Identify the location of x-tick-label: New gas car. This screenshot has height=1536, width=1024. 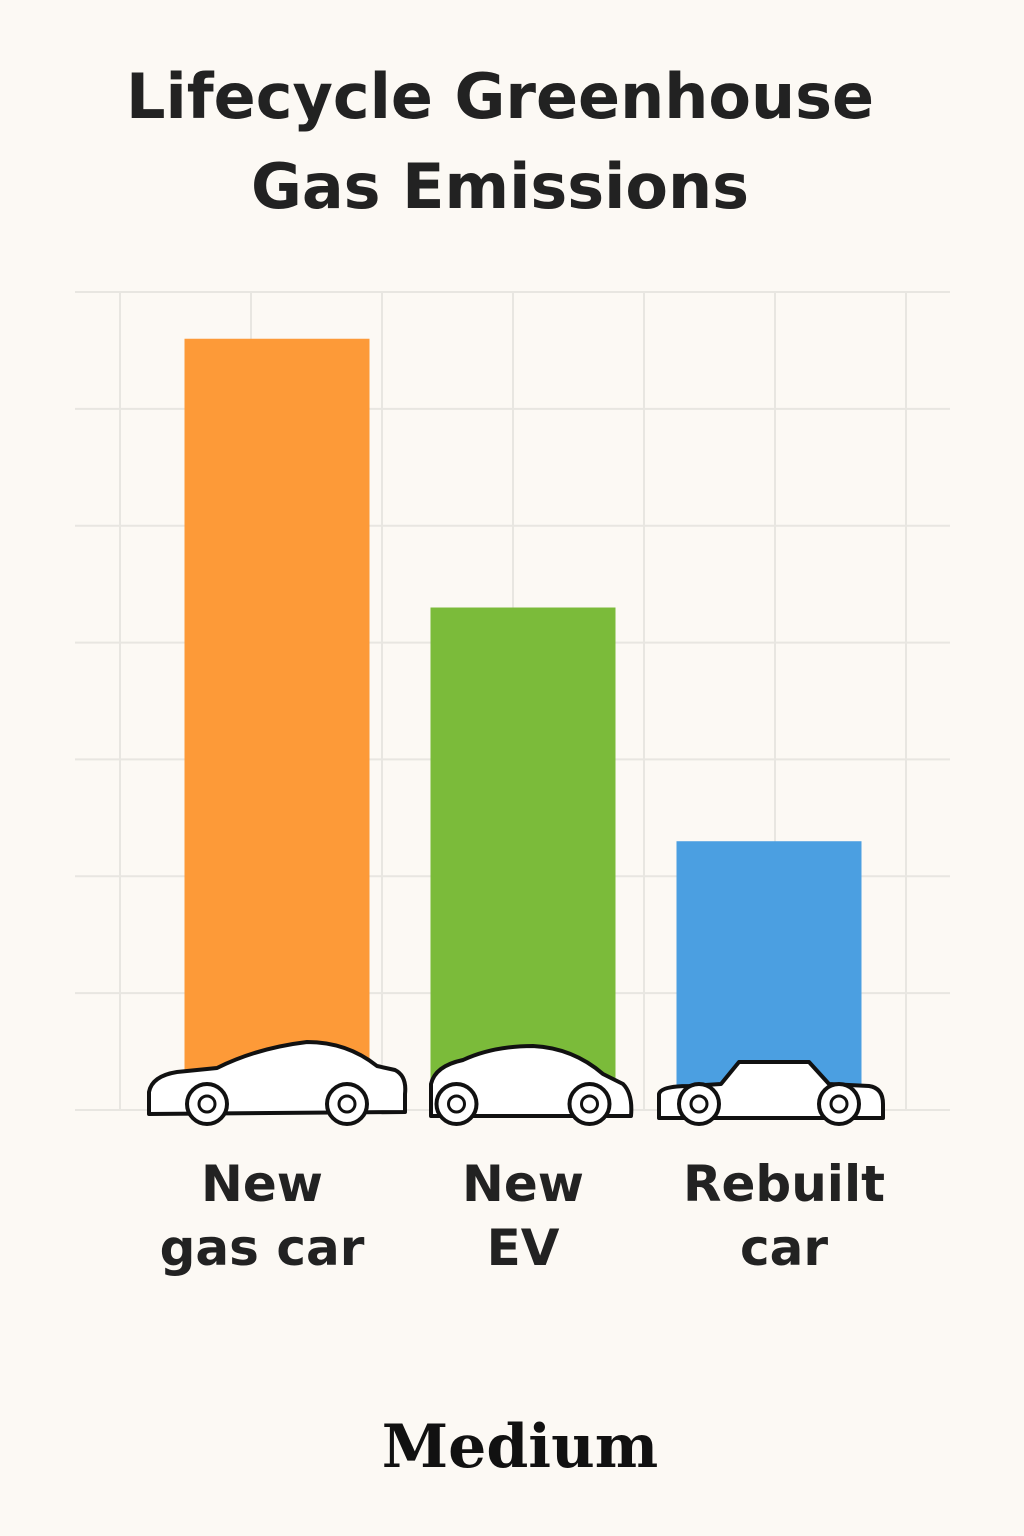
(262, 1216).